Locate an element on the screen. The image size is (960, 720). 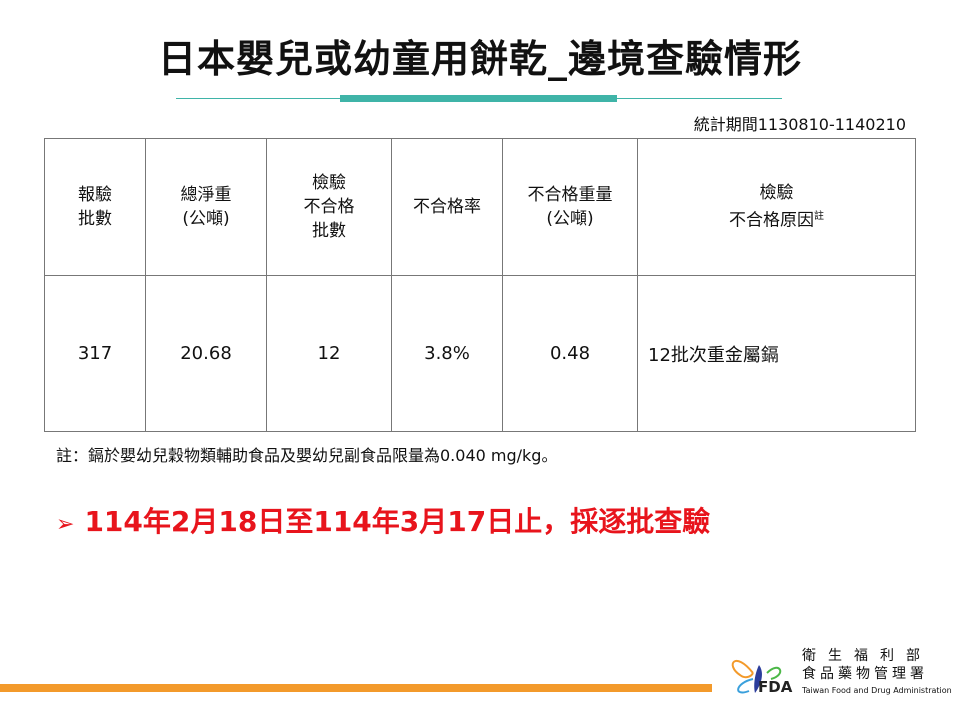
cell-failure-rate: 3.8% is located at coordinates (447, 353).